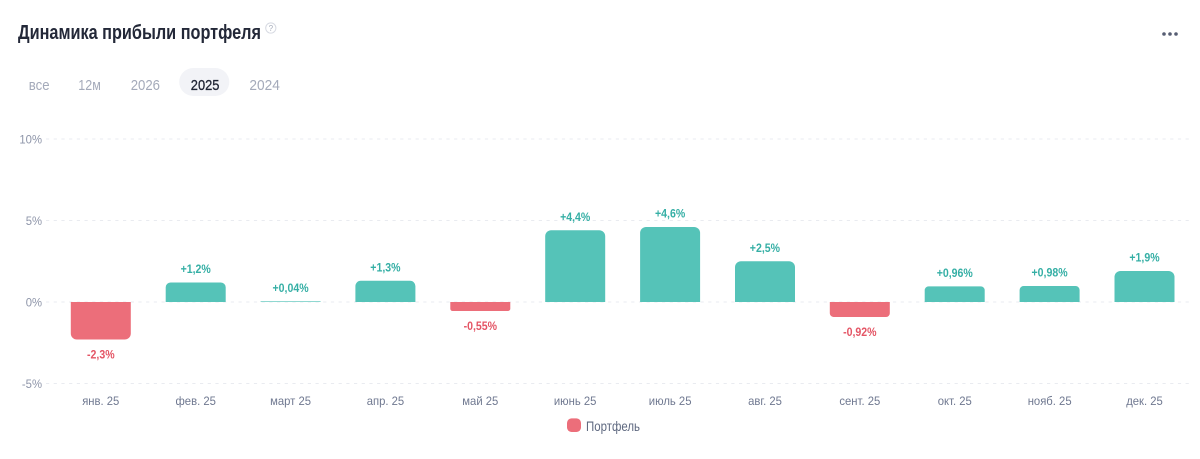 The width and height of the screenshot is (1200, 459). I want to click on svg-text: дек. 25, so click(1144, 401).